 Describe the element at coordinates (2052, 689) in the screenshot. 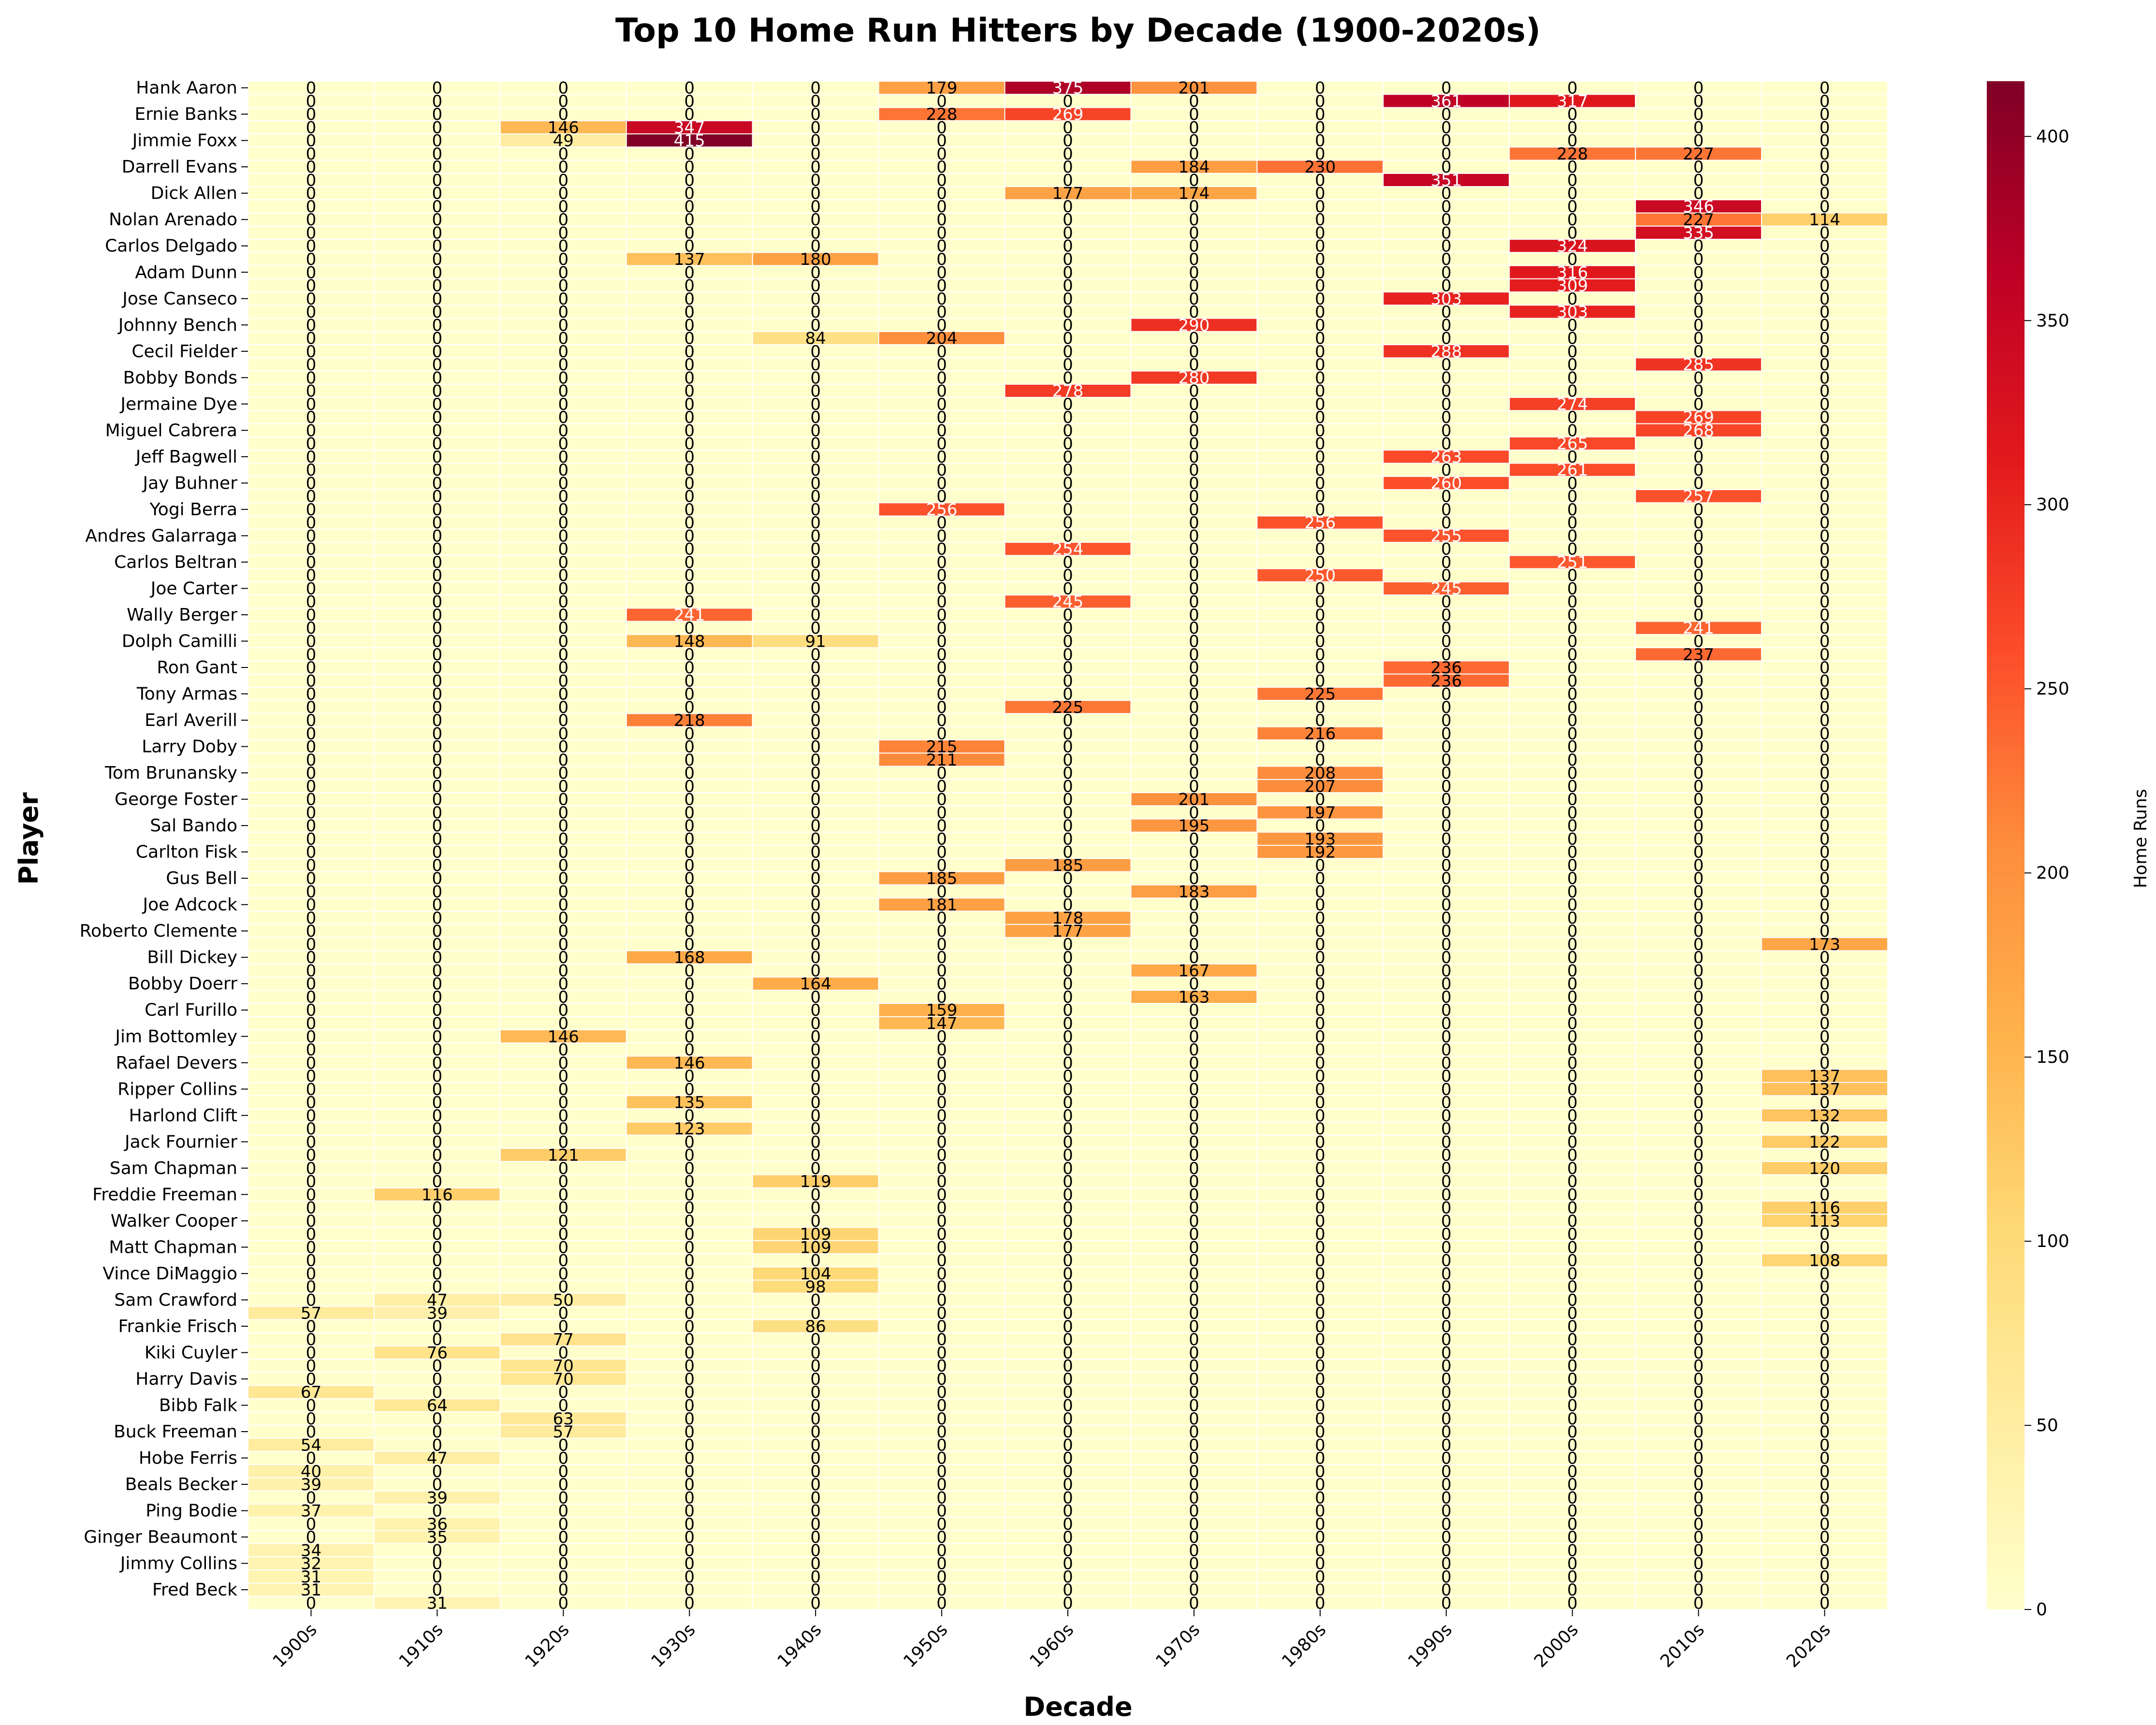

I see `colorbar-tick-label: 250` at that location.